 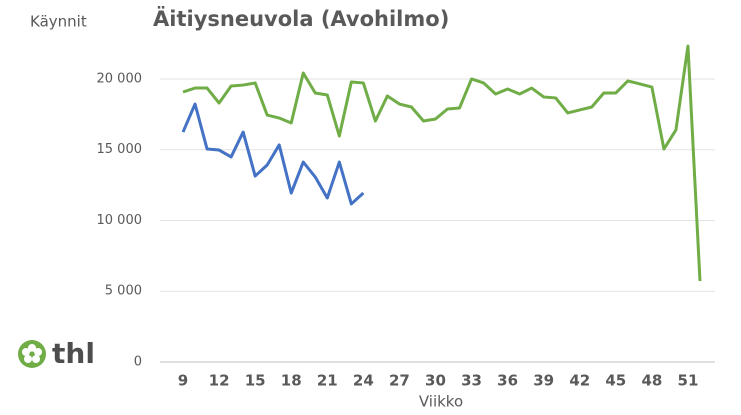 What do you see at coordinates (291, 381) in the screenshot?
I see `x-tick-label: 18` at bounding box center [291, 381].